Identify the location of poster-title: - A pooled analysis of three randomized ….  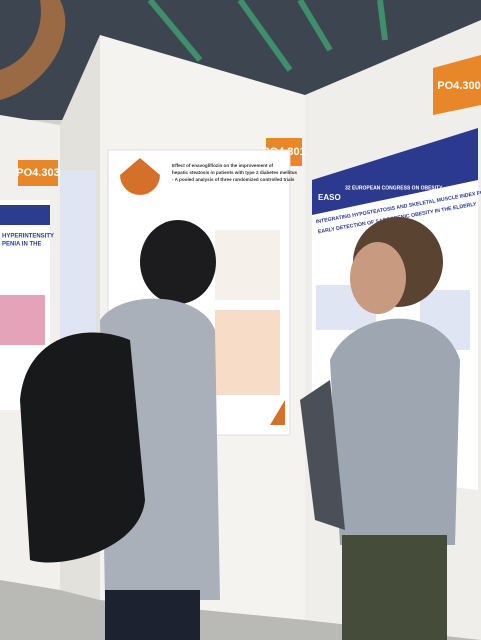
(233, 179).